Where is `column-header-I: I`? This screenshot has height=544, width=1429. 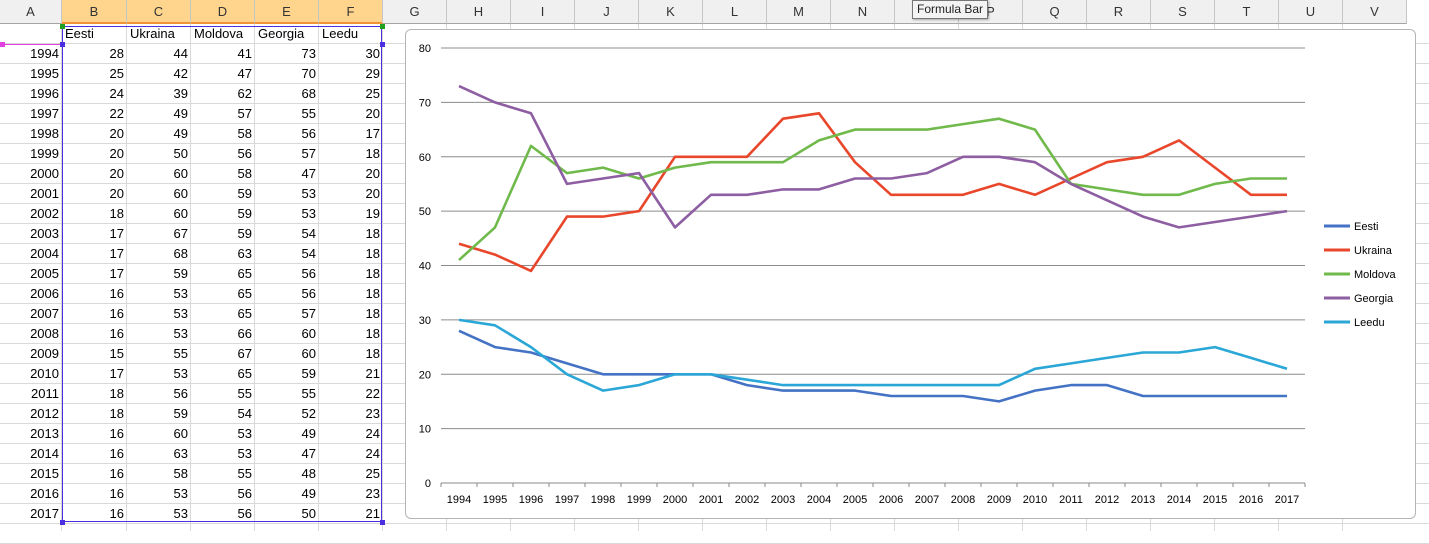 column-header-I: I is located at coordinates (543, 12).